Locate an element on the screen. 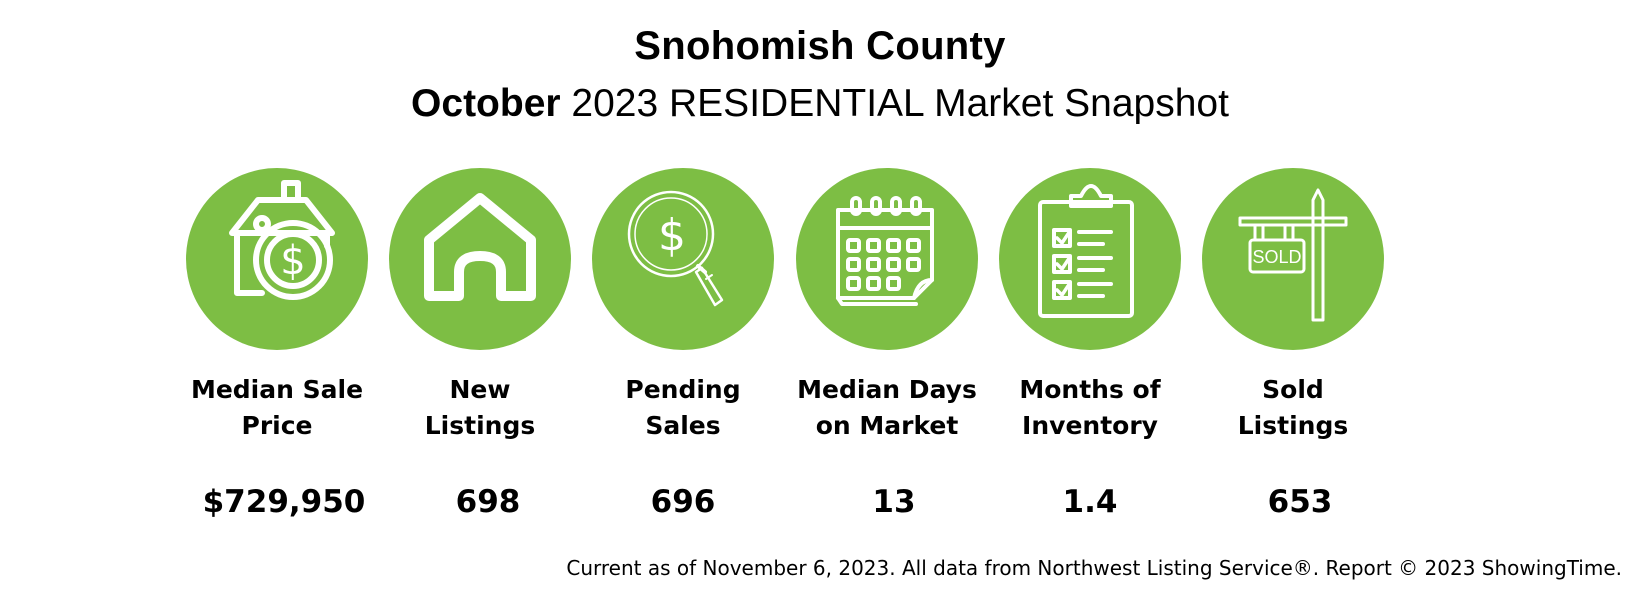  stat-median-days-on-market: Median Days on Market 13 is located at coordinates (887, 345).